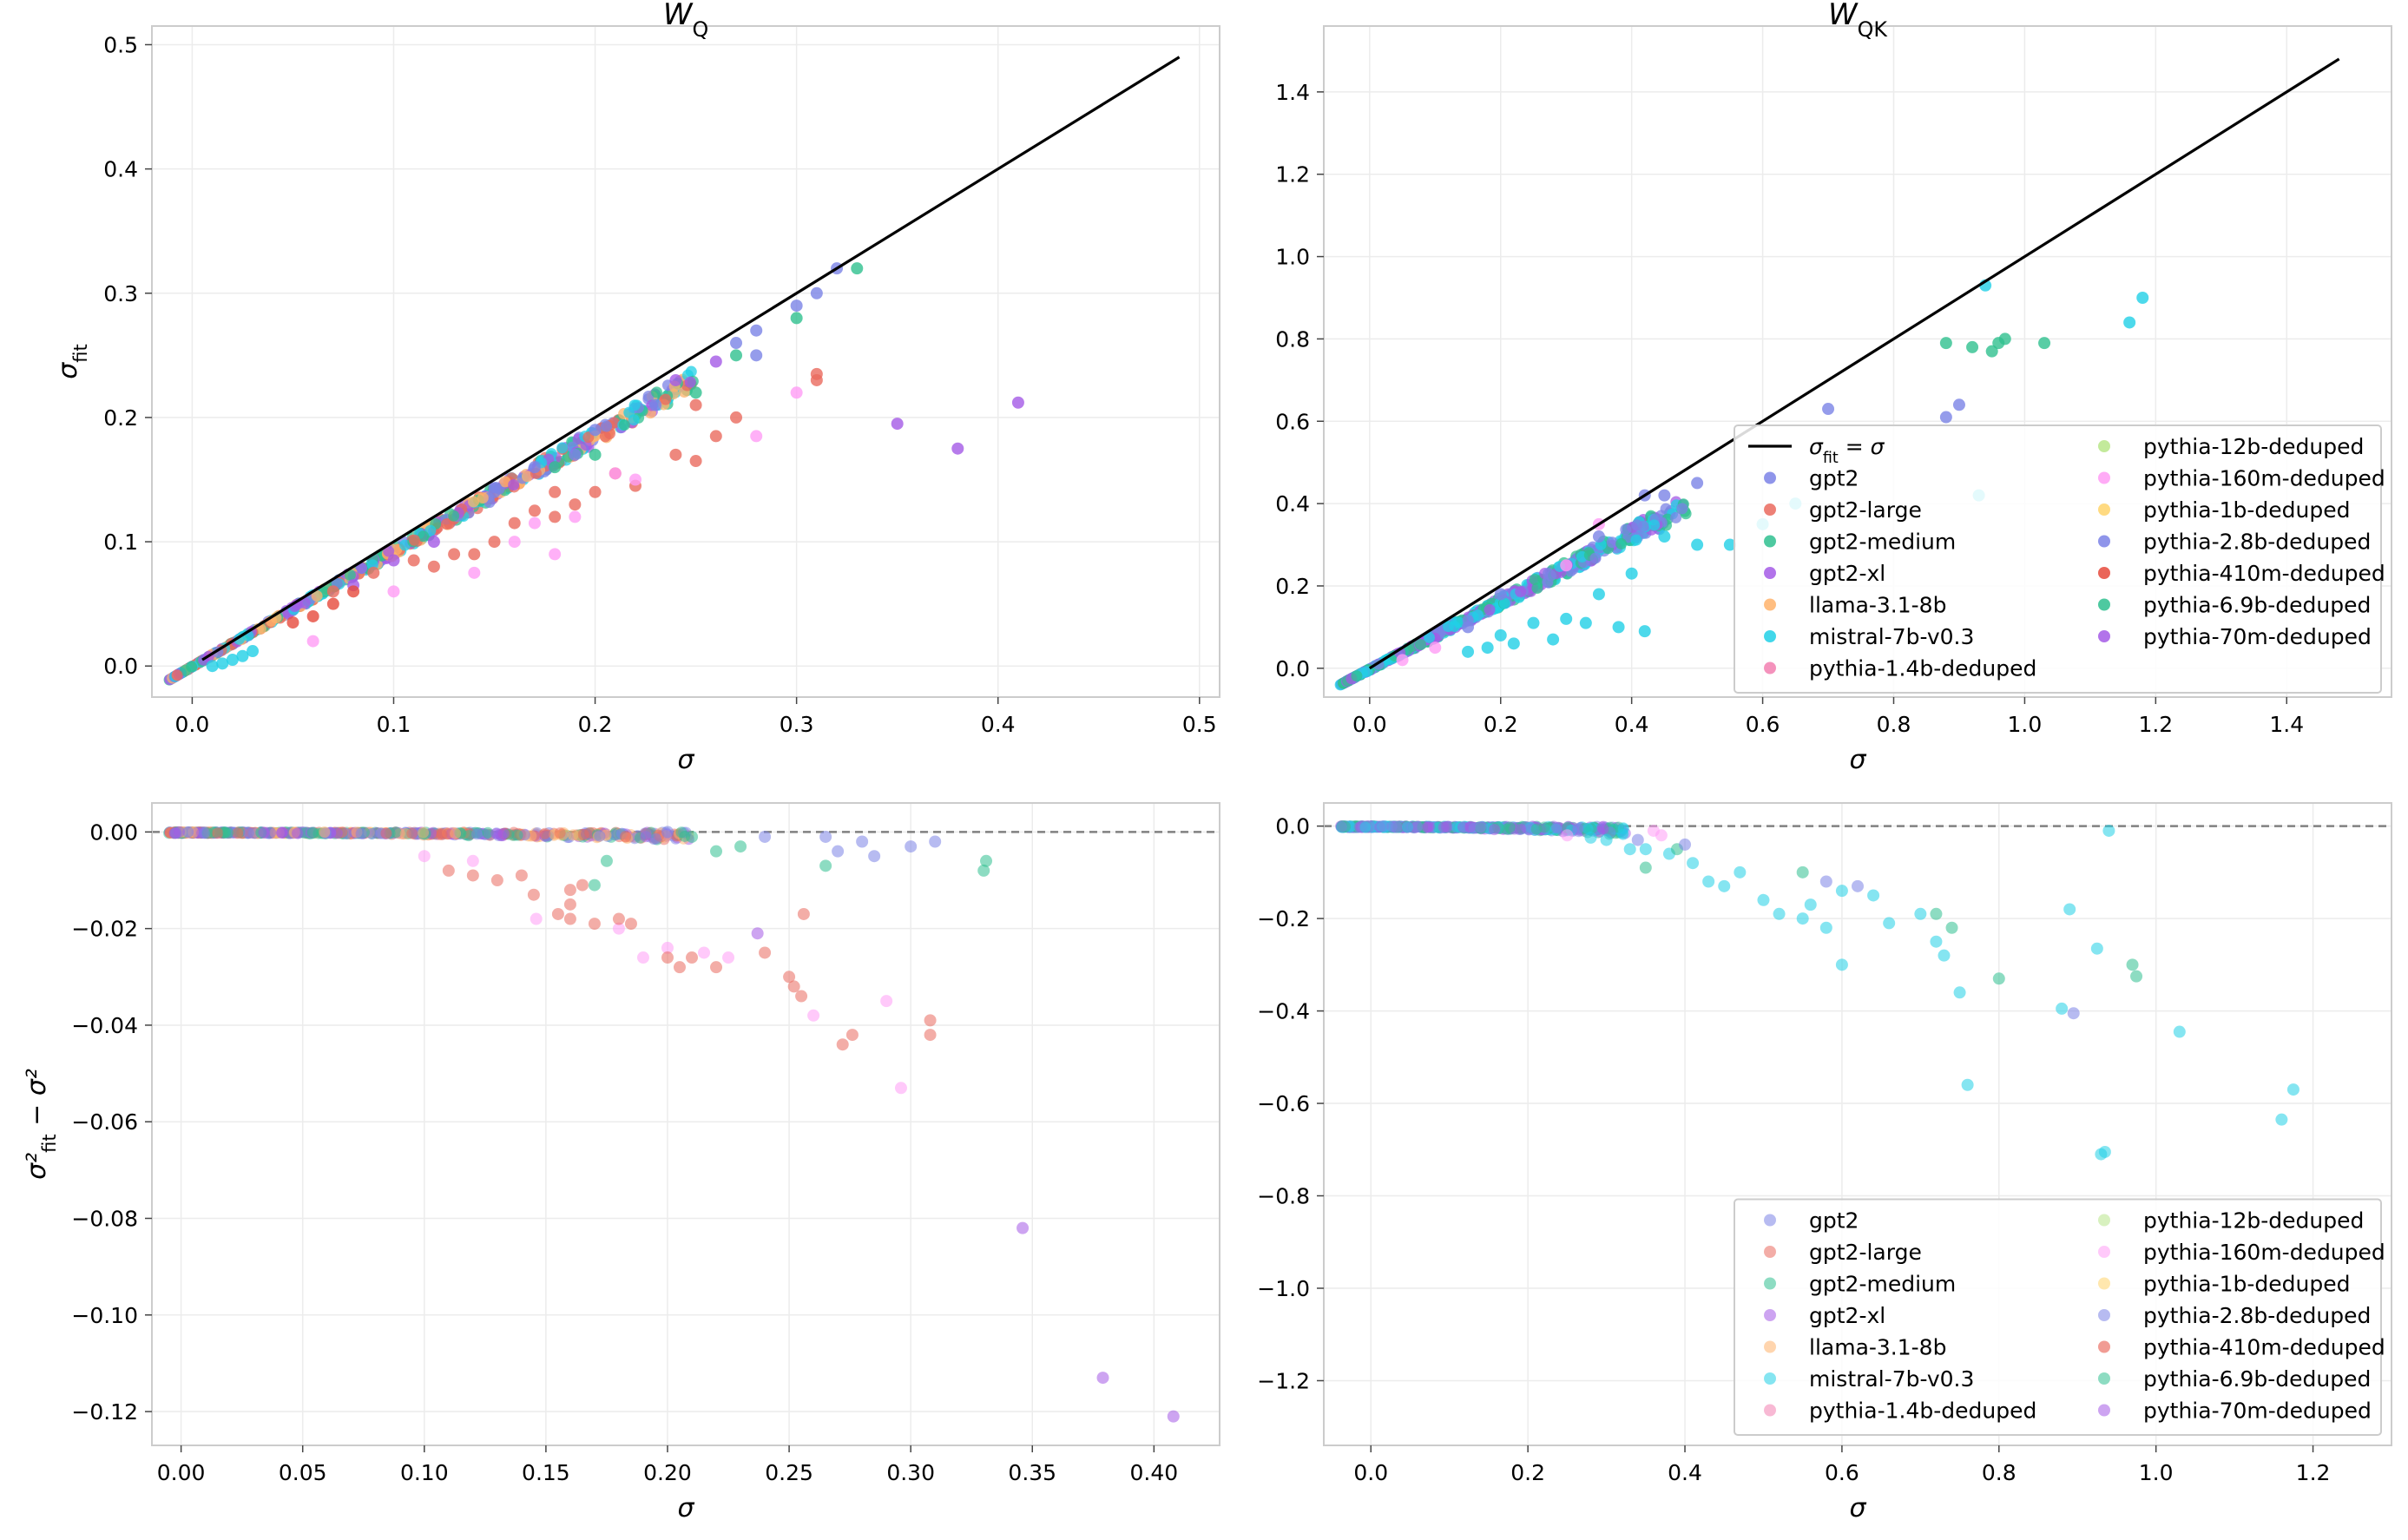 The width and height of the screenshot is (2408, 1540). What do you see at coordinates (1292, 258) in the screenshot?
I see `y-tick-label: 1.0` at bounding box center [1292, 258].